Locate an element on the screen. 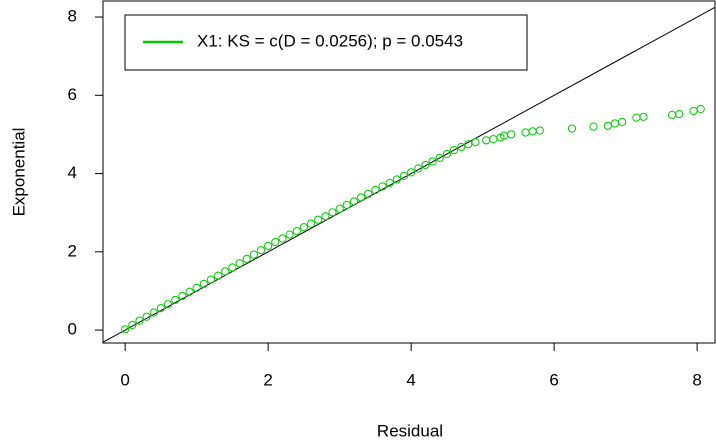 This screenshot has height=447, width=716. legend-label: X1: KS = c(D = 0.0256); p = 0.0543 is located at coordinates (330, 40).